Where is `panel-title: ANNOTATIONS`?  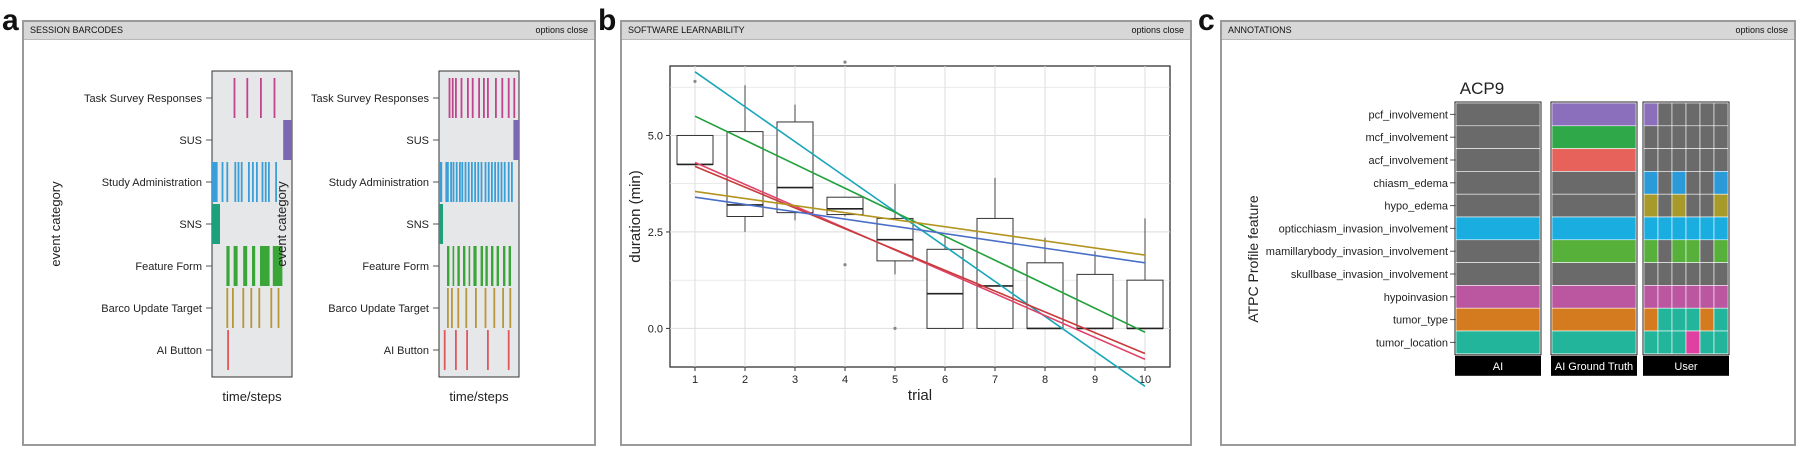
panel-title: ANNOTATIONS is located at coordinates (1260, 30).